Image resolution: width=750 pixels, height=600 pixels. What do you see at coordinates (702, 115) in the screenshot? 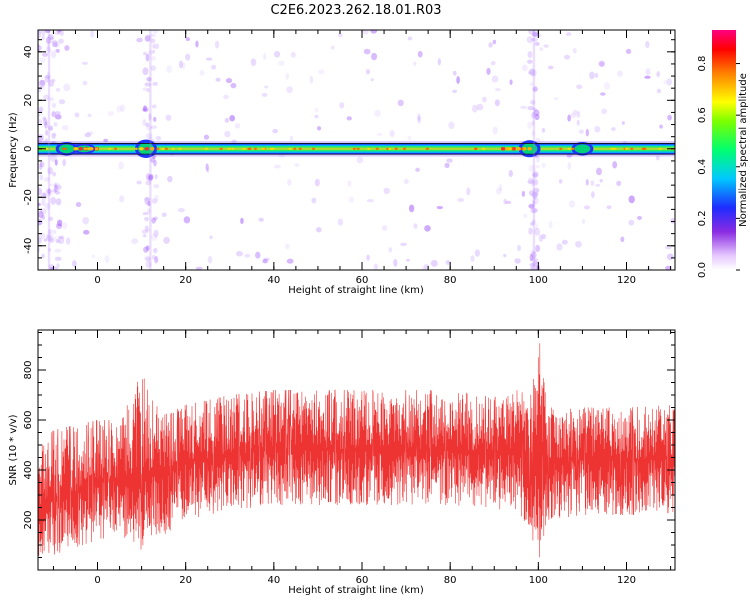
I see `colorbar-tick-label: 0.6` at bounding box center [702, 115].